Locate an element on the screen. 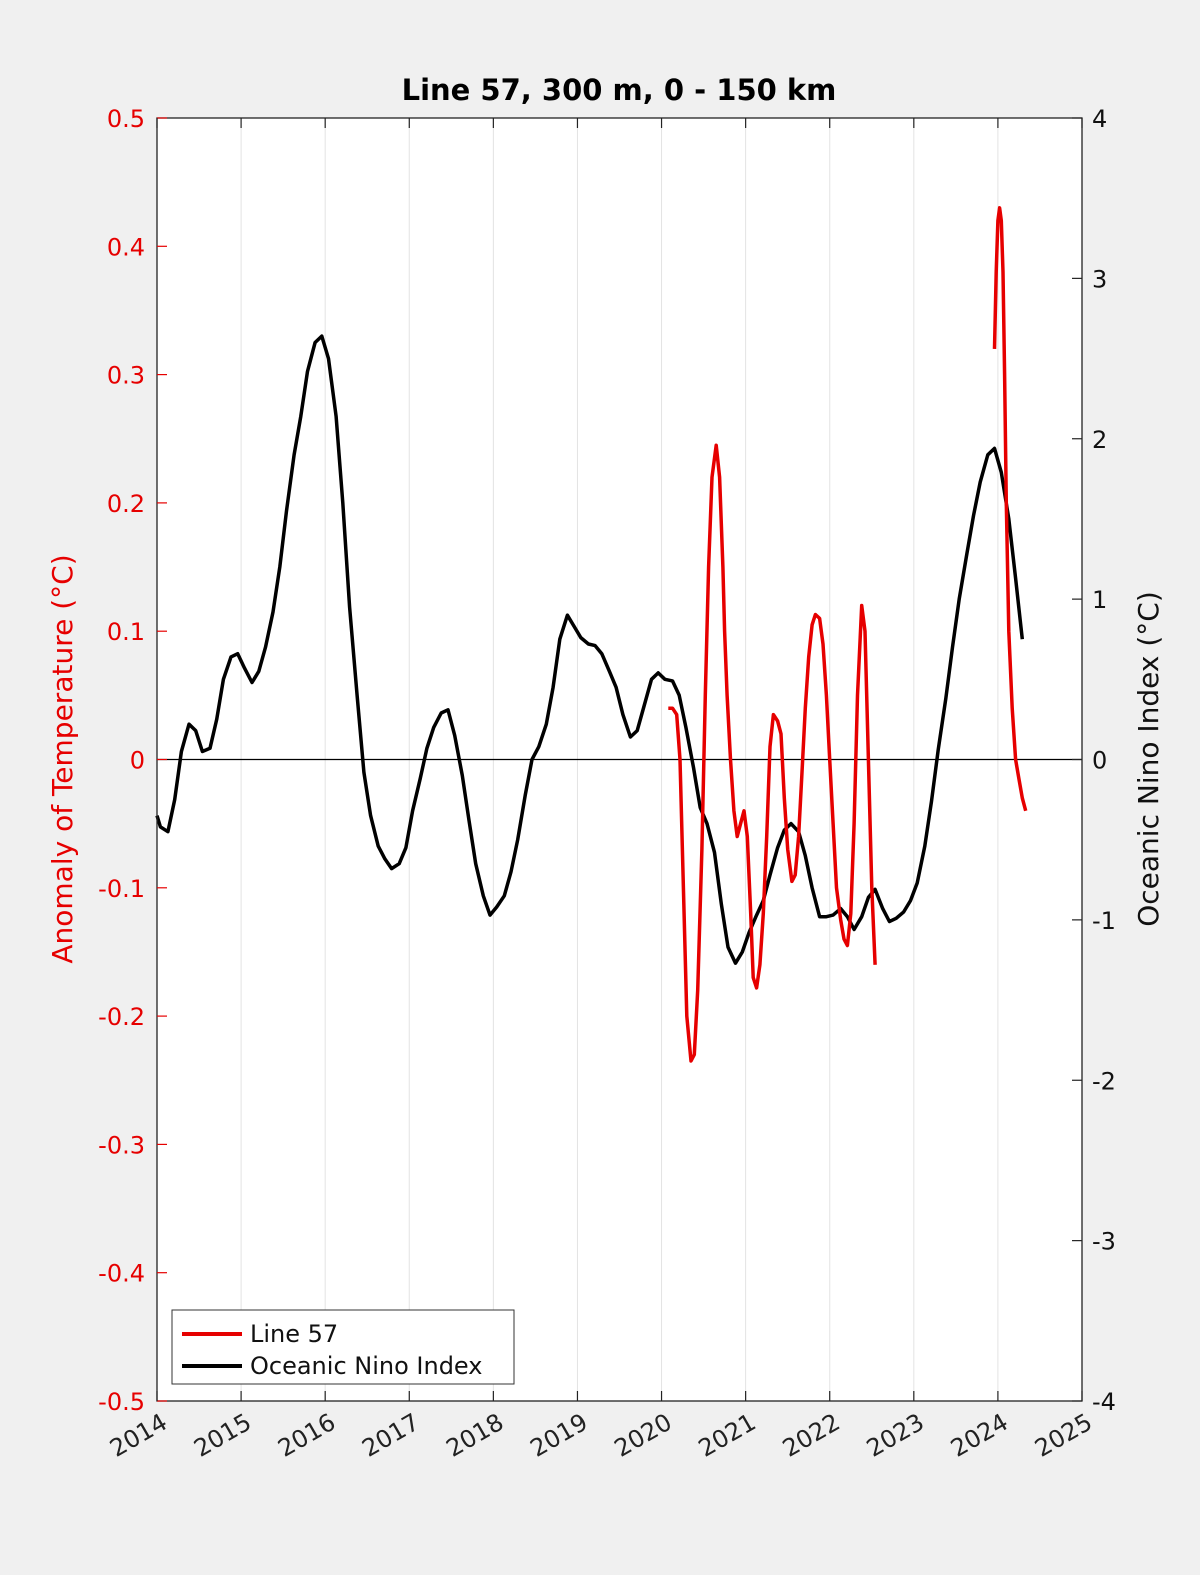  y-left-tick-label--0.5: -0.5 is located at coordinates (121, 1402).